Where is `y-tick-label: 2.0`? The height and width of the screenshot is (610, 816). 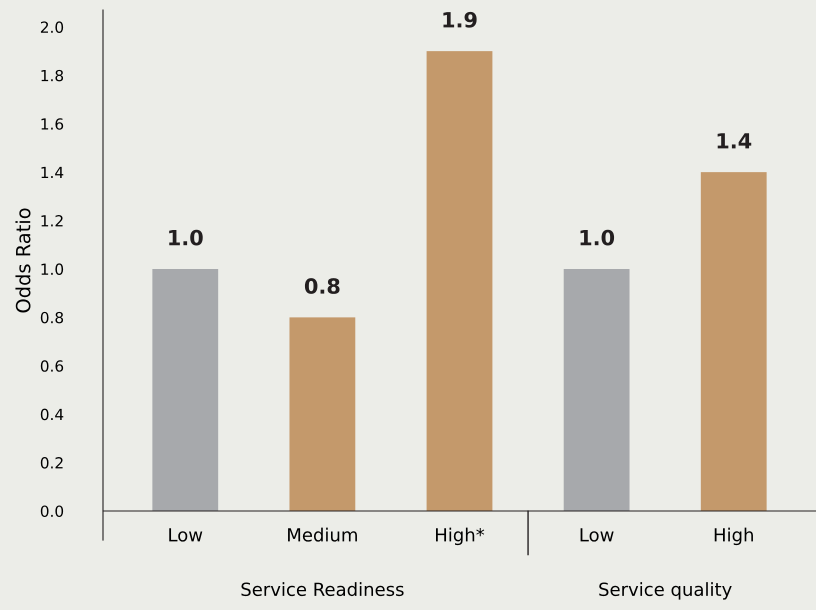
y-tick-label: 2.0 is located at coordinates (52, 27).